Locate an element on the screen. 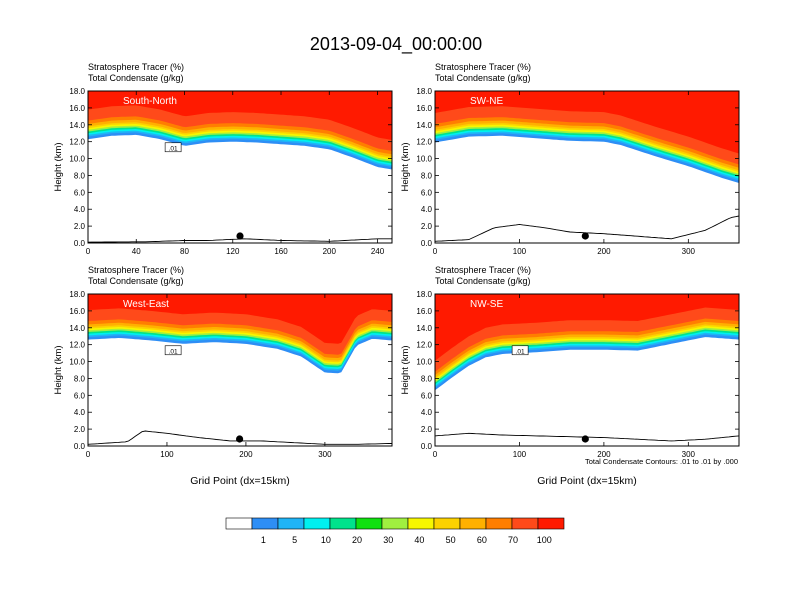  x-tick-label: 80 is located at coordinates (184, 251).